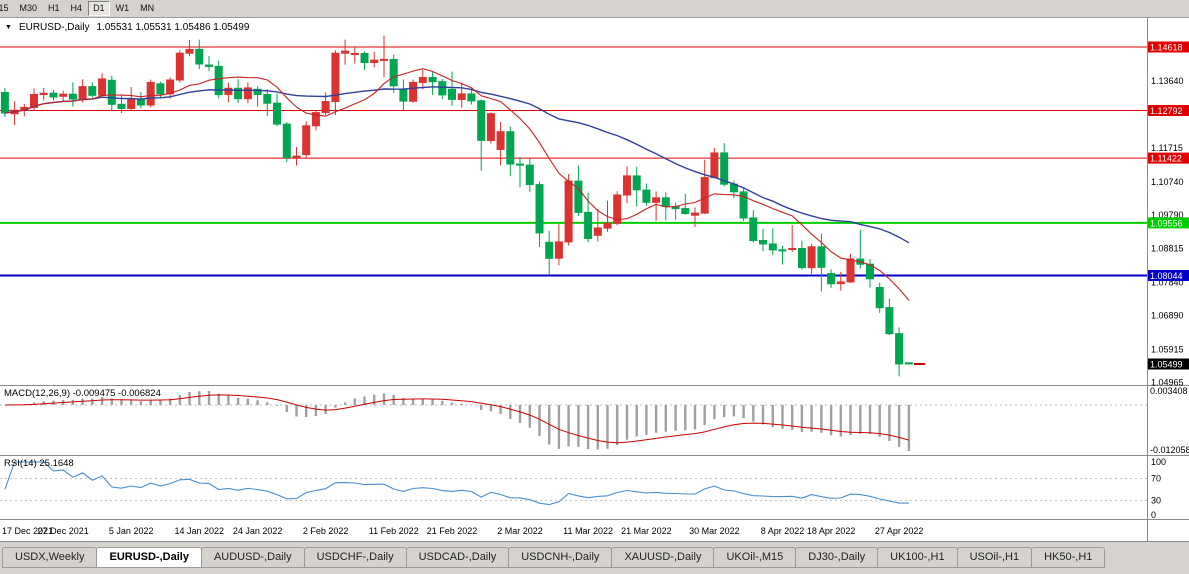  I want to click on chart-tab-usdchf-daily: USDCHF-,Daily, so click(355, 557).